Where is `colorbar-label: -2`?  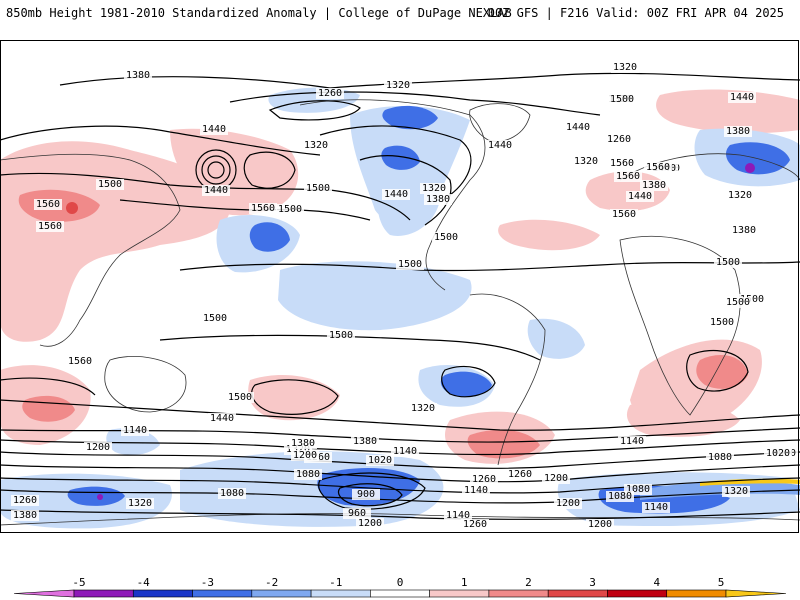
colorbar-label: -2 is located at coordinates (271, 582).